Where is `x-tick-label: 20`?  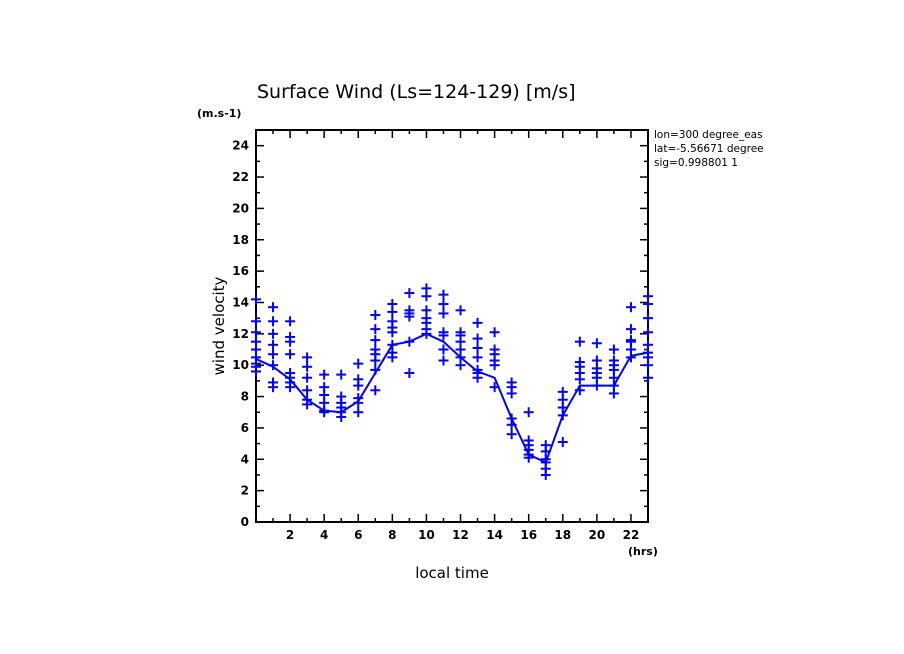 x-tick-label: 20 is located at coordinates (597, 535).